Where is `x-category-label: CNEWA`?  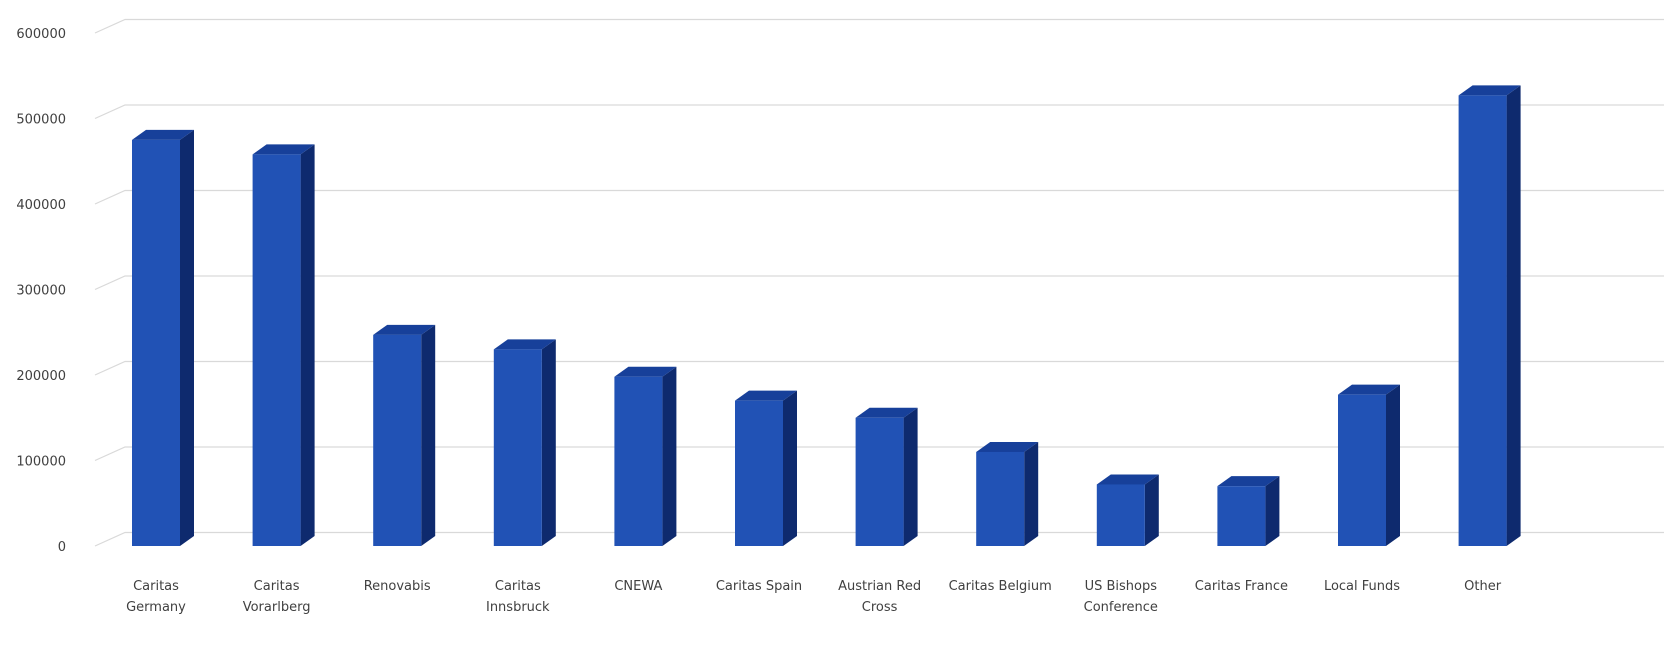 x-category-label: CNEWA is located at coordinates (638, 586).